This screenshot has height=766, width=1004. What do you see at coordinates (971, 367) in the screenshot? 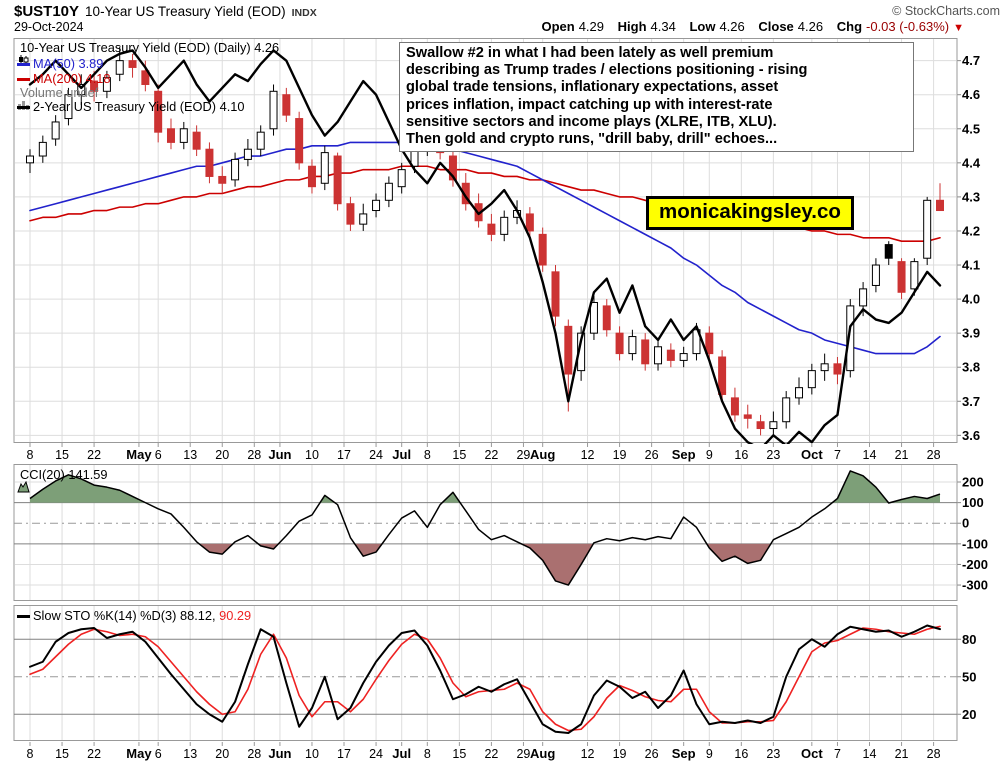
I see `y-axis-label: 3.8` at bounding box center [971, 367].